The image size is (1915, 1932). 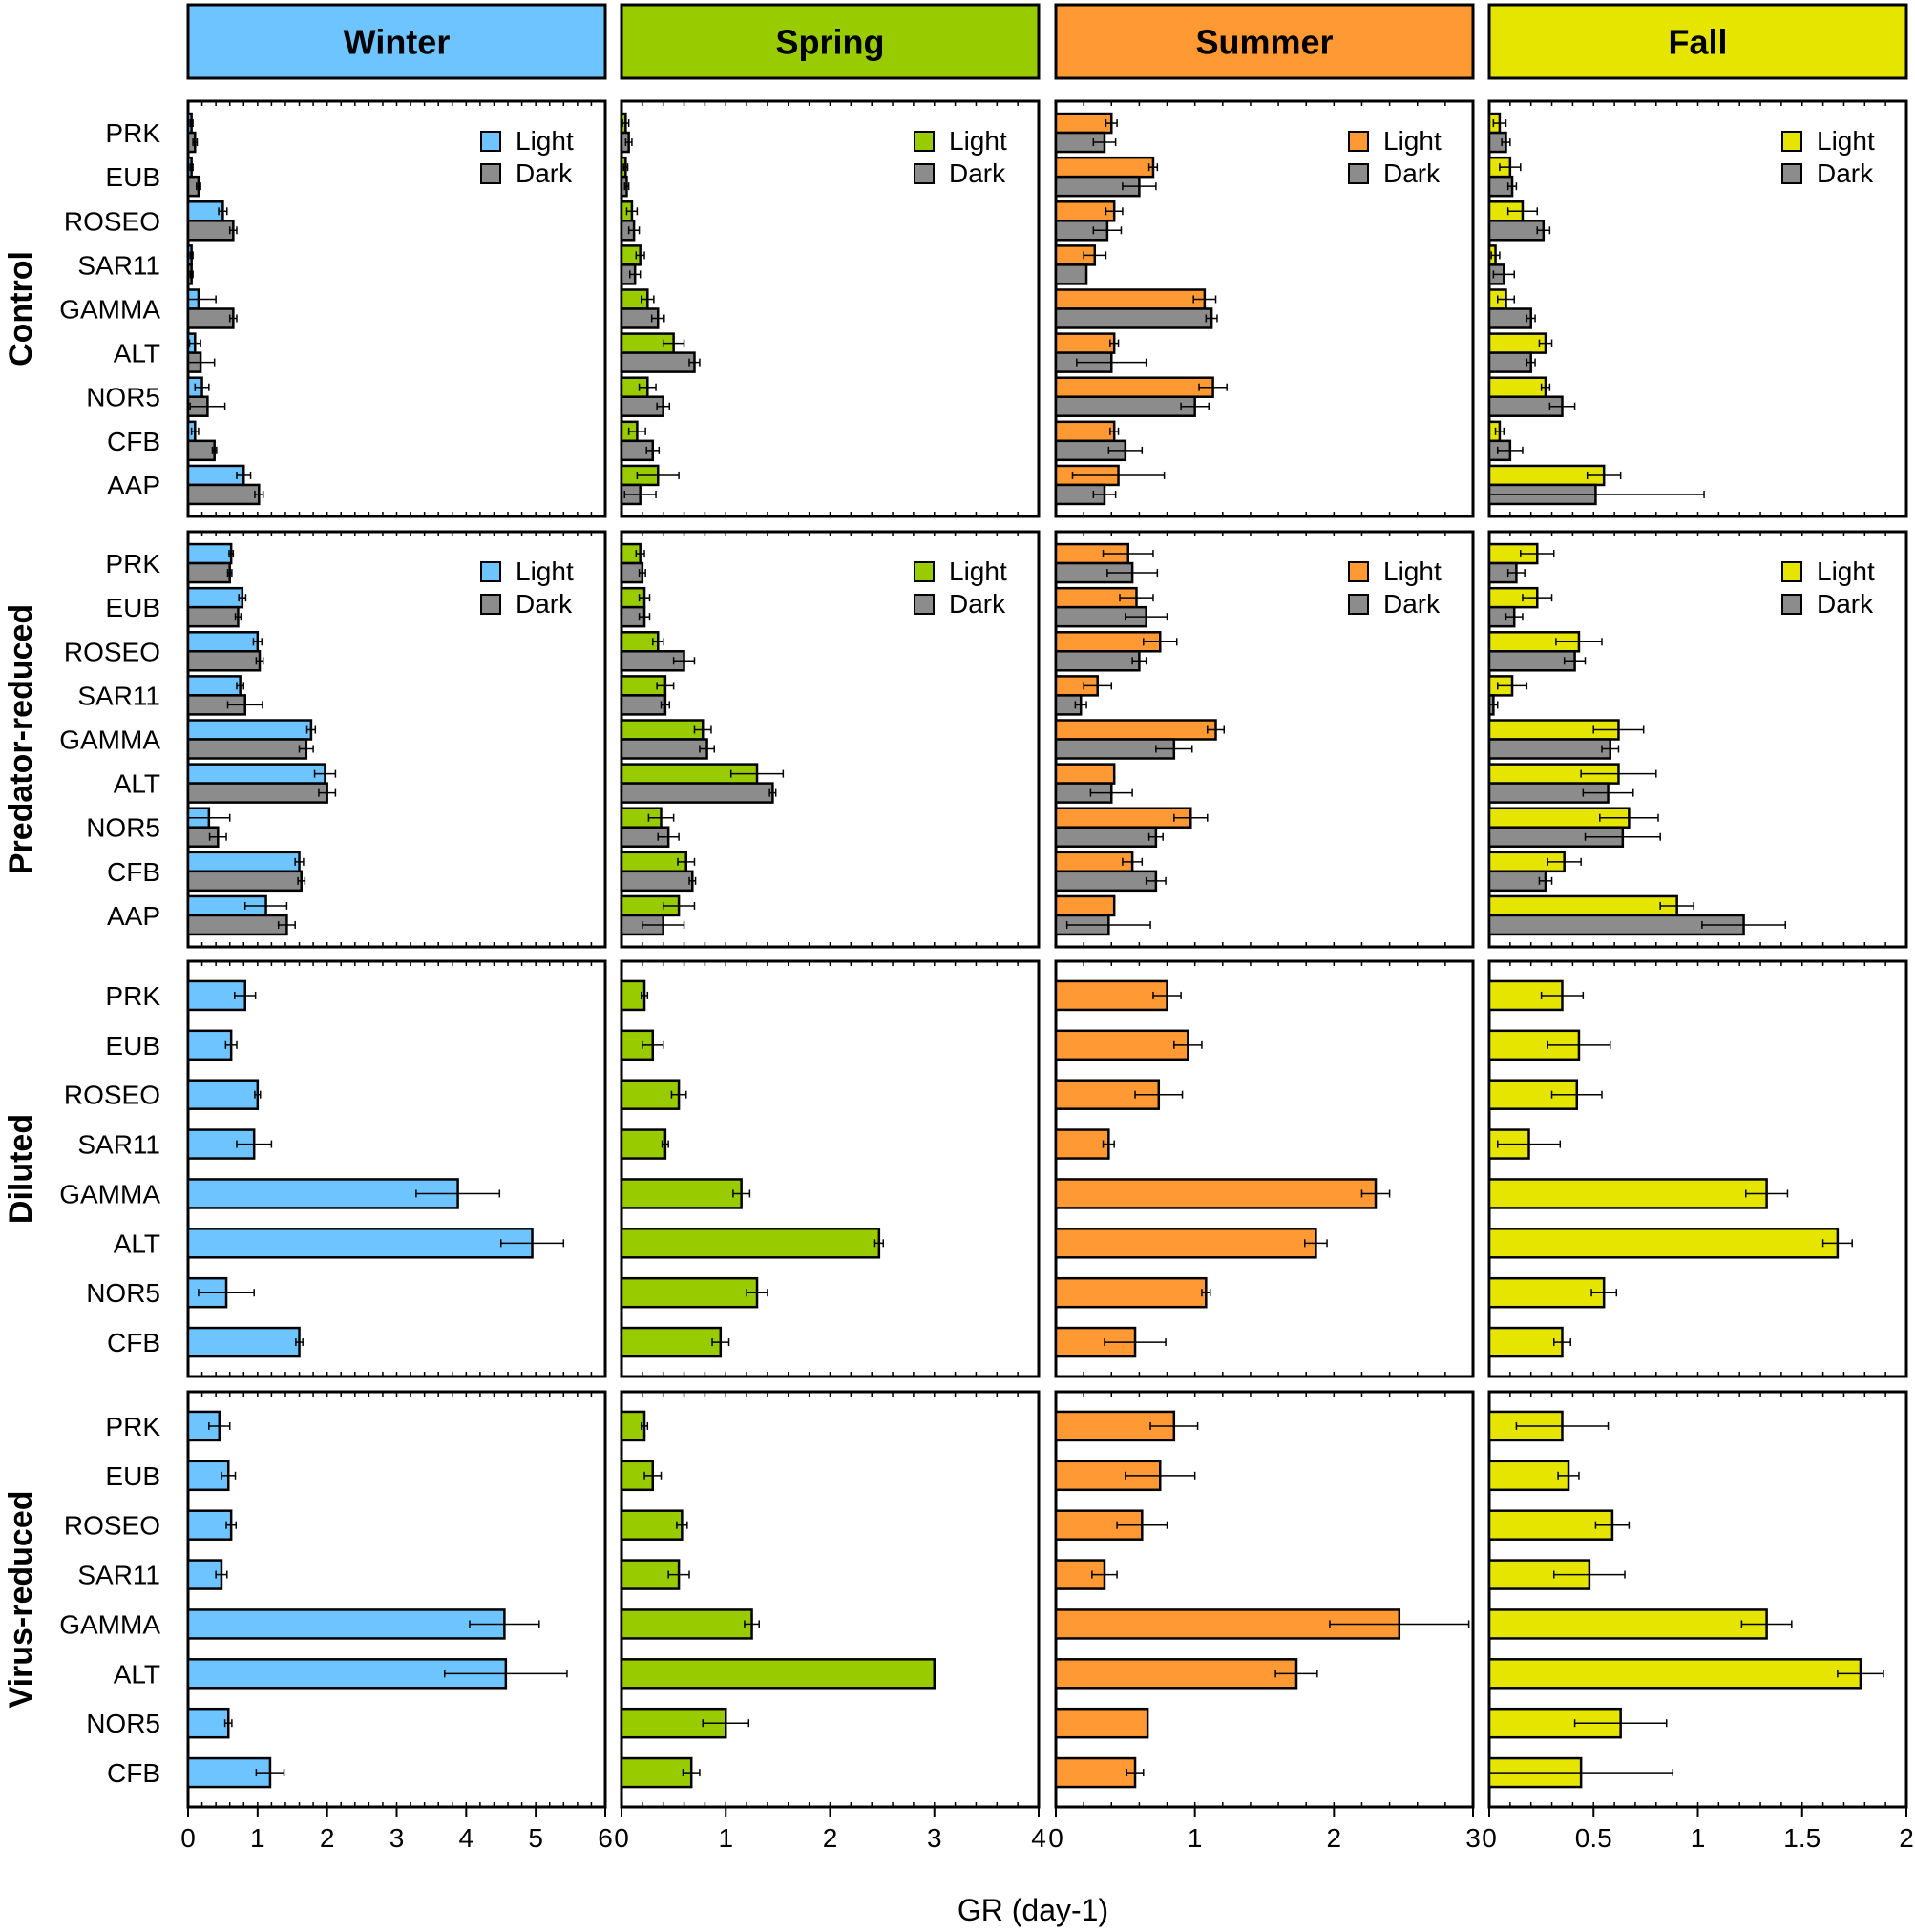 I want to click on tick-label: 1, so click(x=726, y=1838).